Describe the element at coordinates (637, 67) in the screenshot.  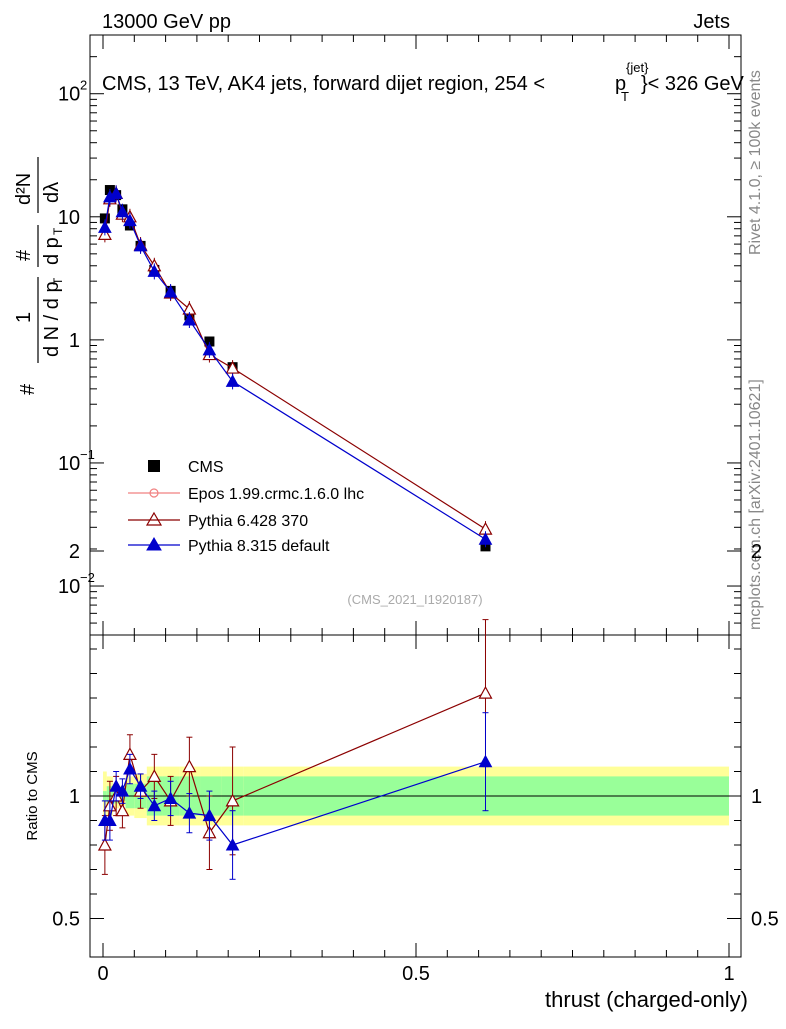
I see `title-superscript: {jet}` at that location.